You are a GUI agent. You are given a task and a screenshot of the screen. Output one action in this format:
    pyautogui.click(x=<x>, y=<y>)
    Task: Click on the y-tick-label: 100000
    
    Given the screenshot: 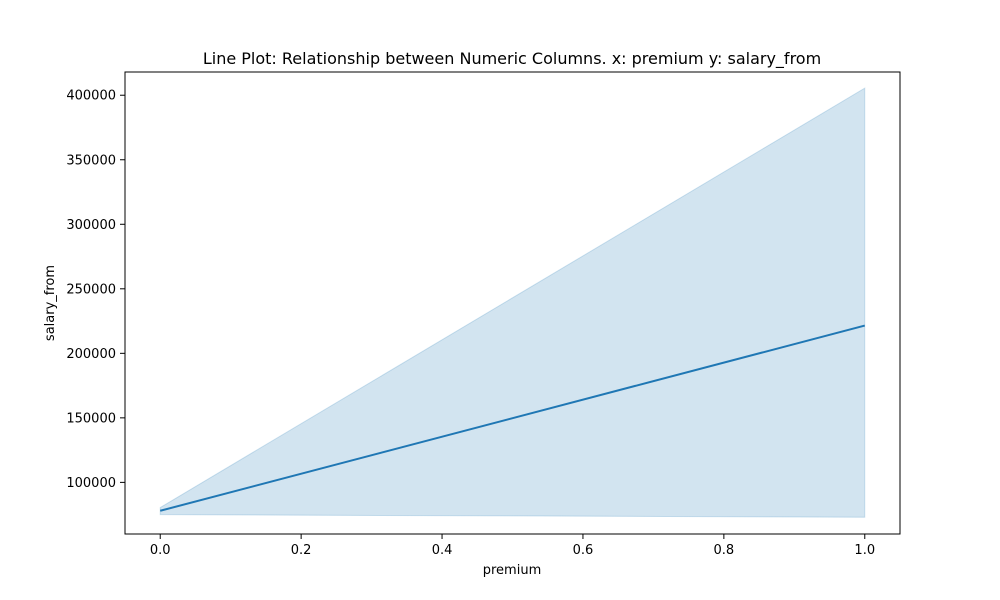 What is the action you would take?
    pyautogui.click(x=91, y=483)
    